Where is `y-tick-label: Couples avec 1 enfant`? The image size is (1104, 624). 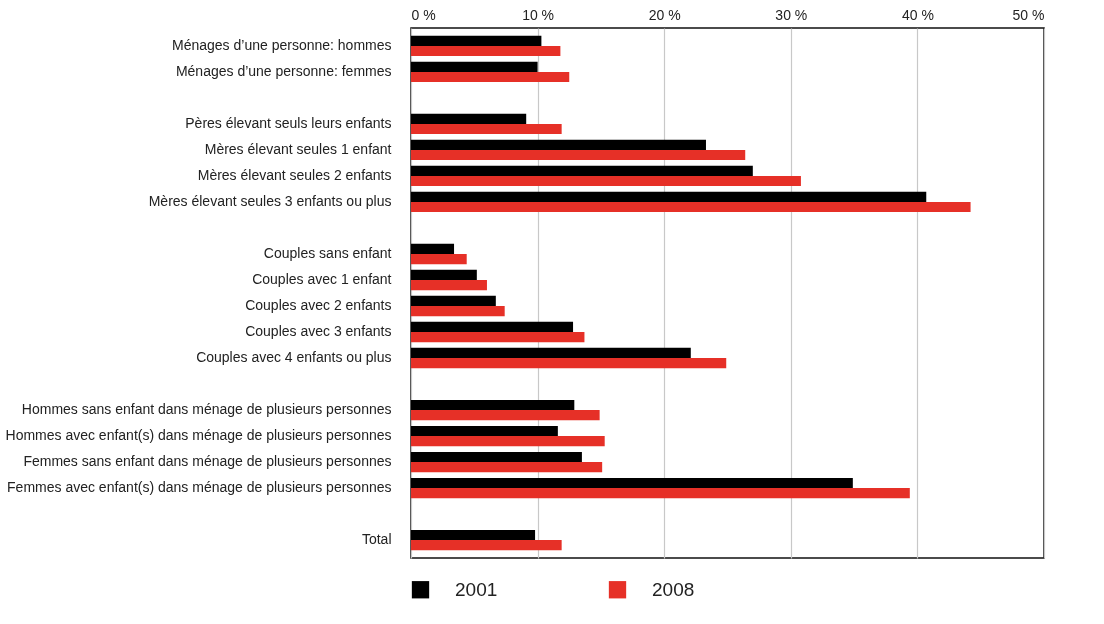
y-tick-label: Couples avec 1 enfant is located at coordinates (322, 279).